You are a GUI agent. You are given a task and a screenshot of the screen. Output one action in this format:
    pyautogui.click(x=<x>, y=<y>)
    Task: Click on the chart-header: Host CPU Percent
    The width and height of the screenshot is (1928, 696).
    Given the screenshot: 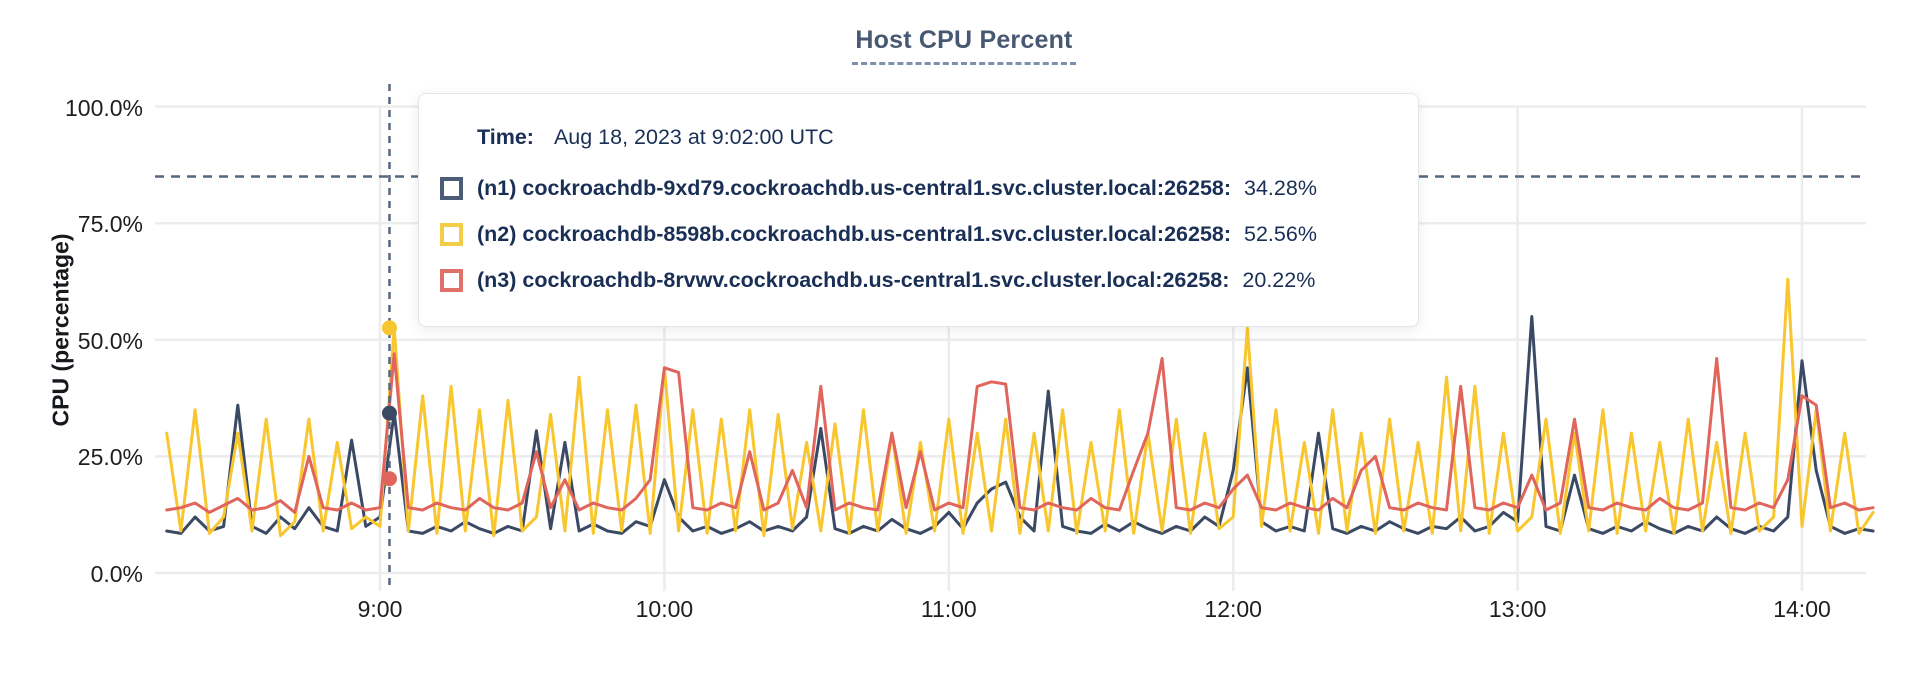 What is the action you would take?
    pyautogui.click(x=964, y=45)
    